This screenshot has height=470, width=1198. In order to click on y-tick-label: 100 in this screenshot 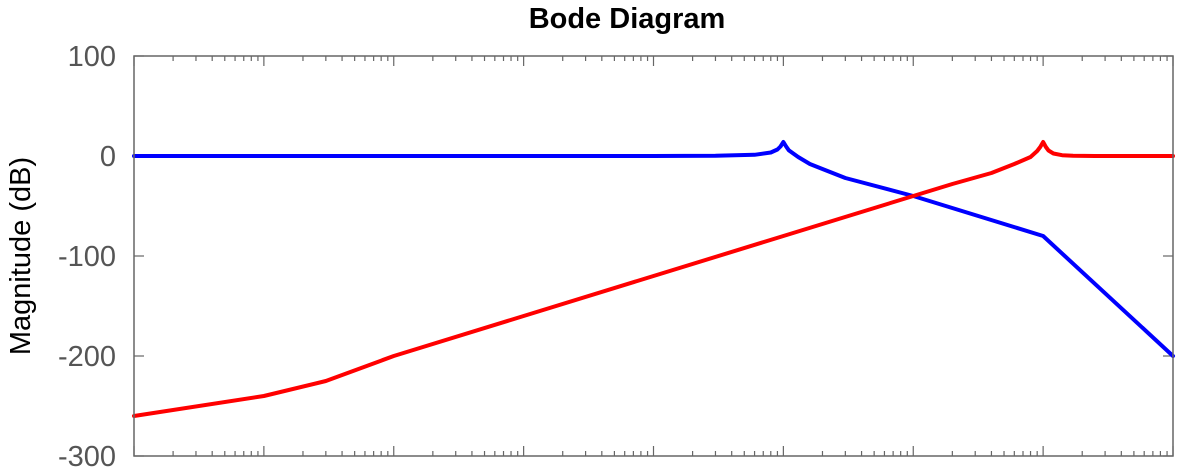, I will do `click(92, 57)`.